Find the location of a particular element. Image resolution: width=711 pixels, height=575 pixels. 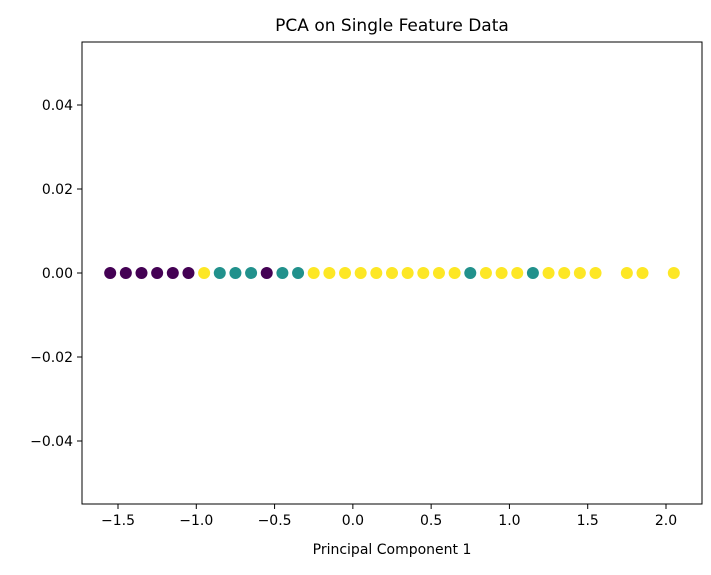

chart-title: PCA on Single Feature Data is located at coordinates (392, 26).